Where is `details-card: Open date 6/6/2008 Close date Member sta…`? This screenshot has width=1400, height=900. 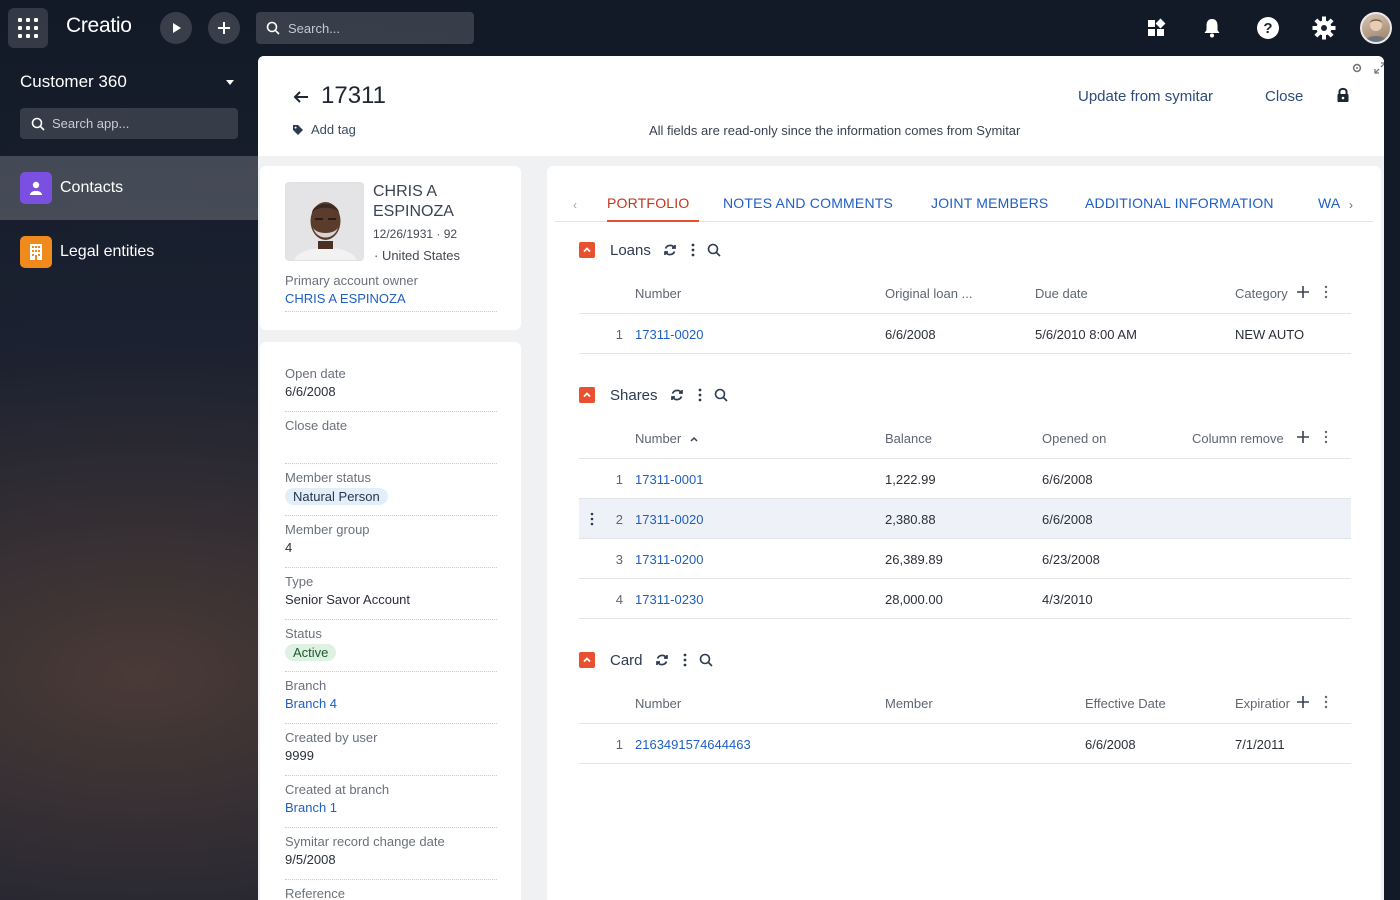
details-card: Open date 6/6/2008 Close date Member sta… is located at coordinates (390, 621).